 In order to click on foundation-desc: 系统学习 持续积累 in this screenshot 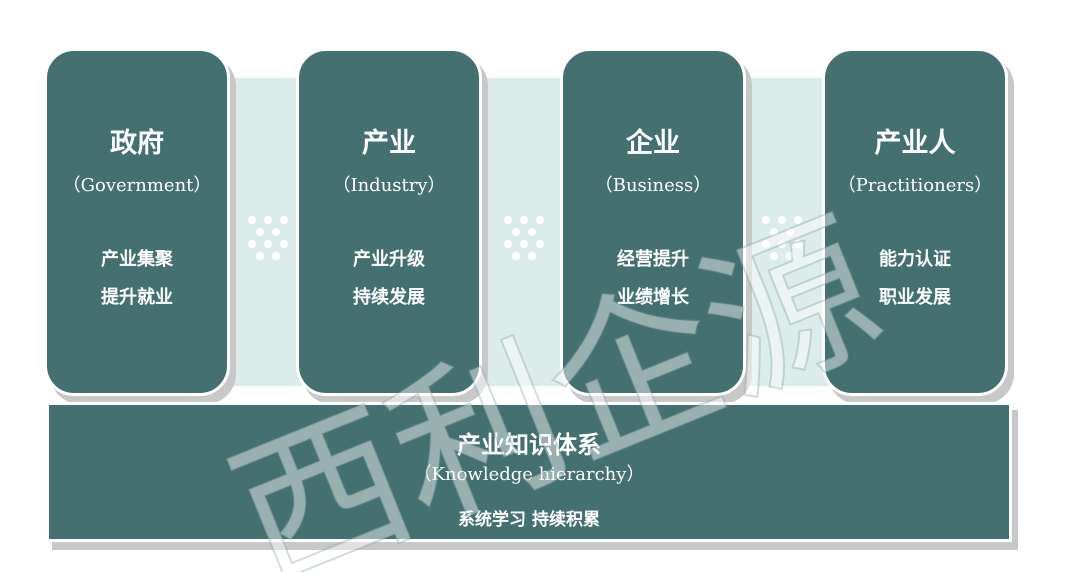, I will do `click(529, 520)`.